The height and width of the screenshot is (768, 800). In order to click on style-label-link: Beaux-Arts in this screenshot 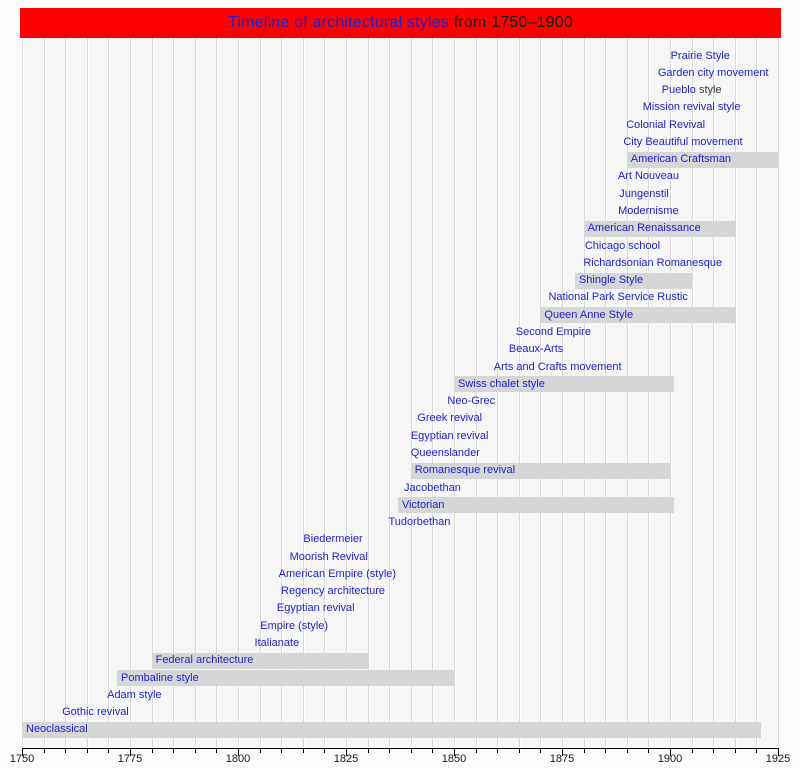, I will do `click(536, 349)`.